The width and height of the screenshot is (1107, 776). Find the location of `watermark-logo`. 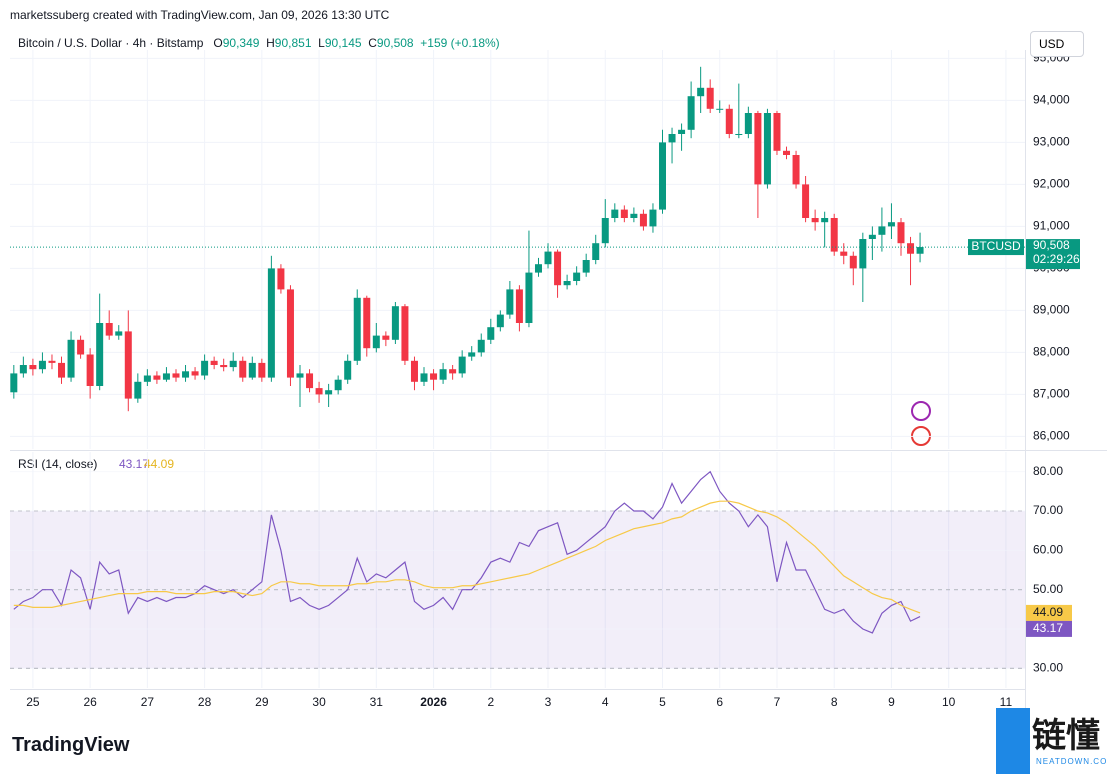

watermark-logo is located at coordinates (1013, 741).